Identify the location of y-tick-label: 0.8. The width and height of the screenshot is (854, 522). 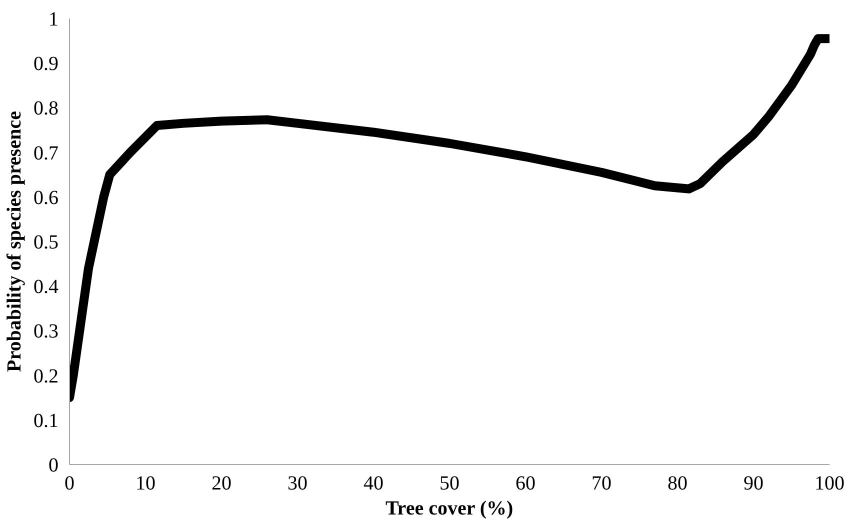
(46, 109).